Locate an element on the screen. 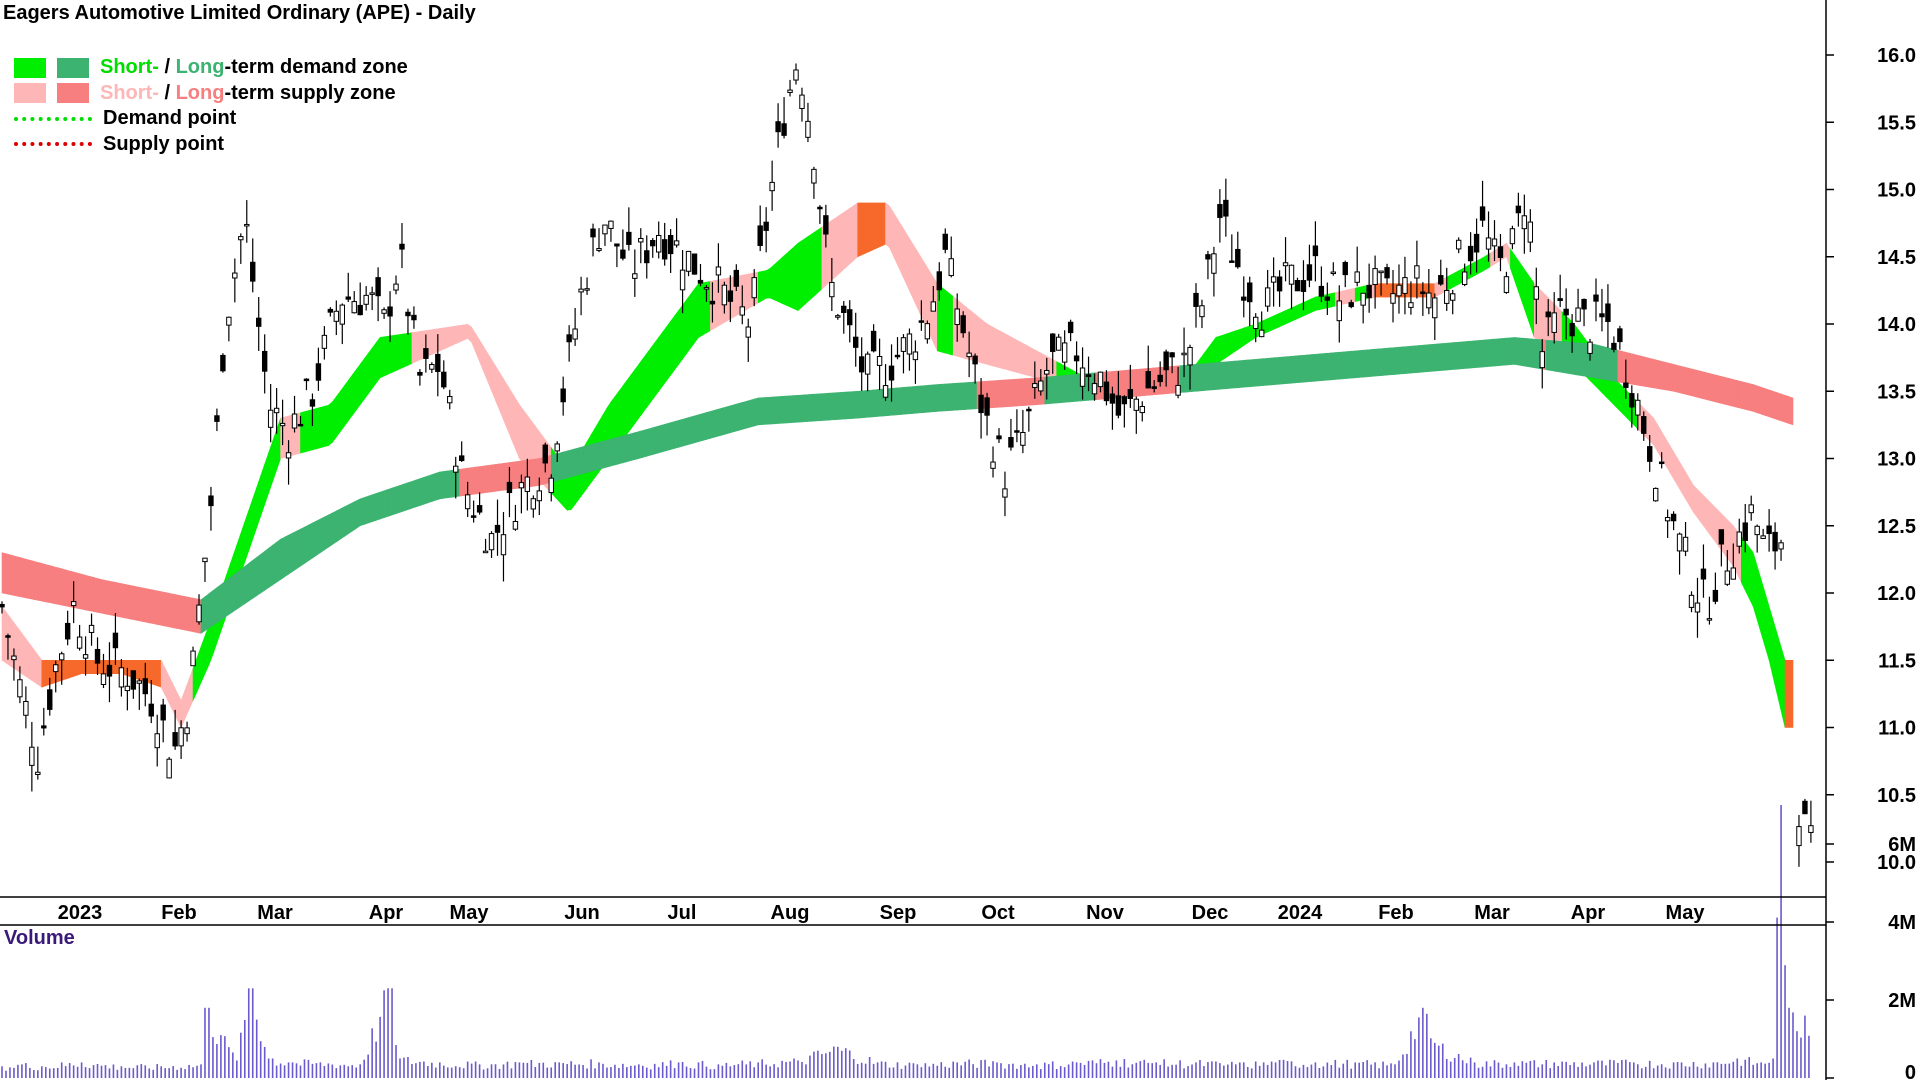 This screenshot has height=1080, width=1920. x-tick-label: Oct is located at coordinates (998, 913).